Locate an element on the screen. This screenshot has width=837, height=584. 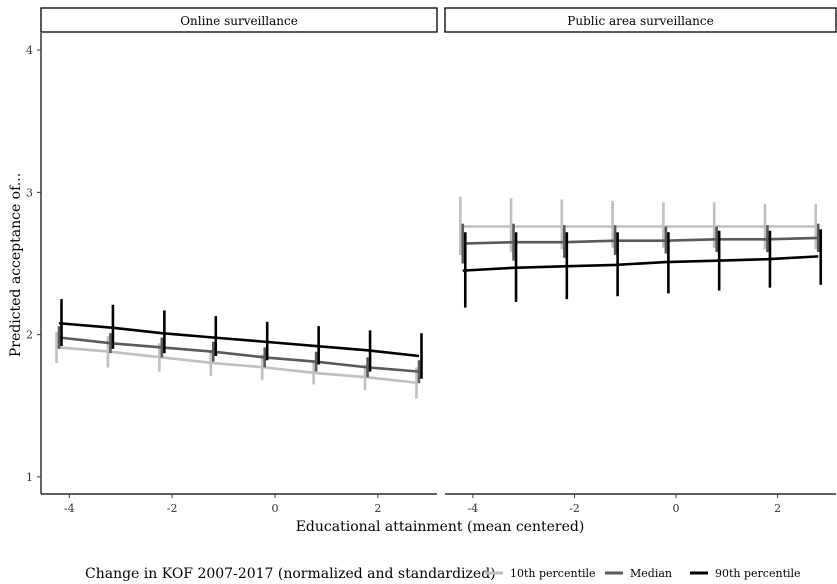
y-tick-label: 4 is located at coordinates (29, 50).